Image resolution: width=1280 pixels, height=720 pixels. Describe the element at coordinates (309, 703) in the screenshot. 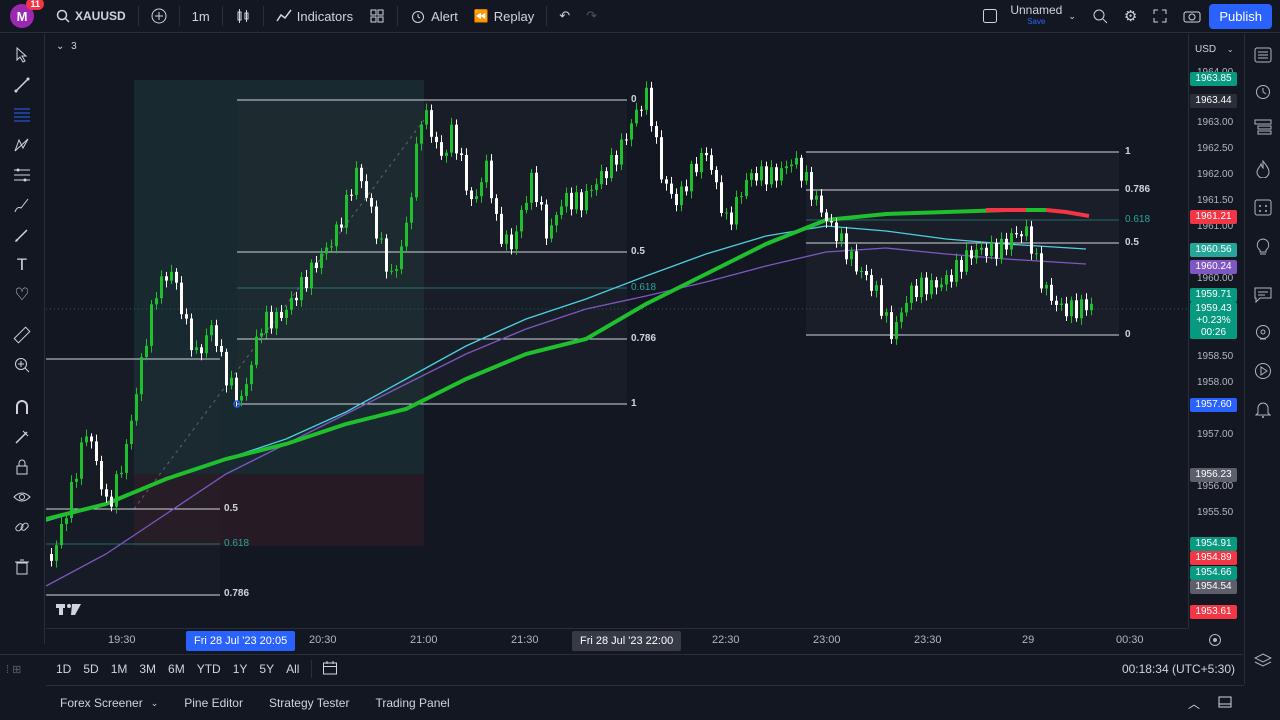

I see `tab-strategy-tester: Strategy Tester` at that location.